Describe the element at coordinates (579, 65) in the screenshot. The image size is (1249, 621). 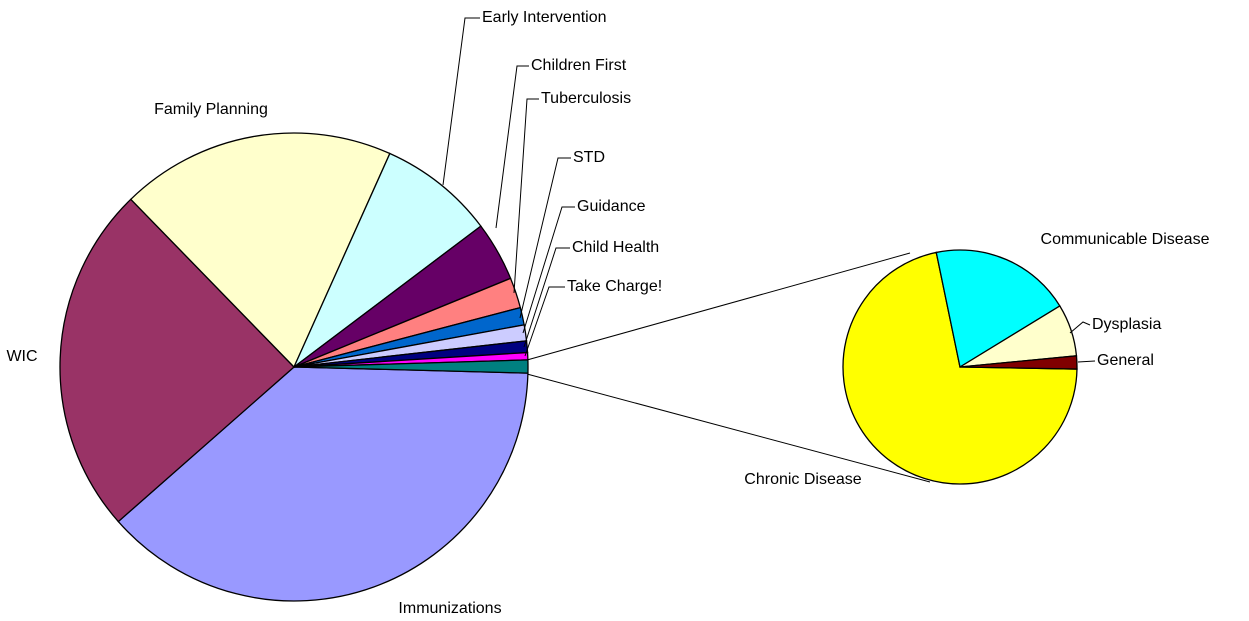
I see `slice-label: Children First` at that location.